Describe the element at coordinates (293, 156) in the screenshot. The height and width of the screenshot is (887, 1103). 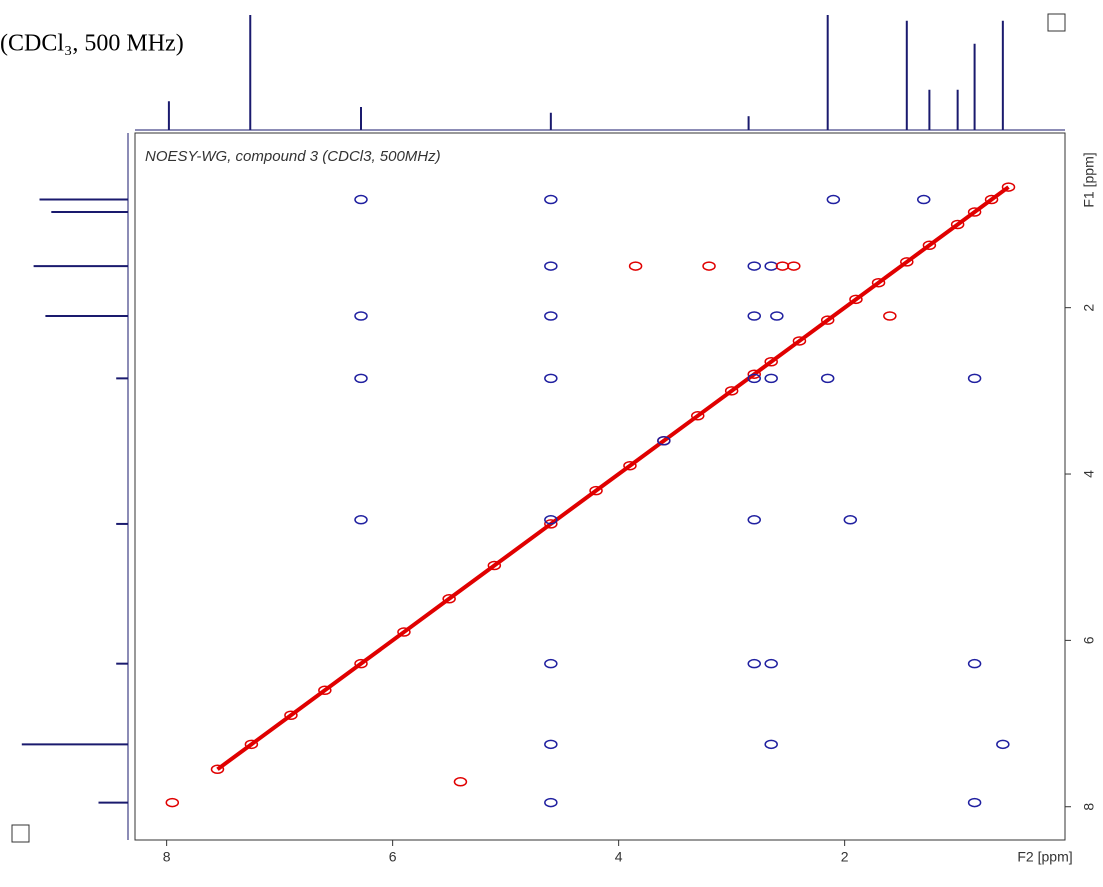
I see `annotation: NOESY-WG, compound 3 (CDCl3, 500MHz)` at that location.